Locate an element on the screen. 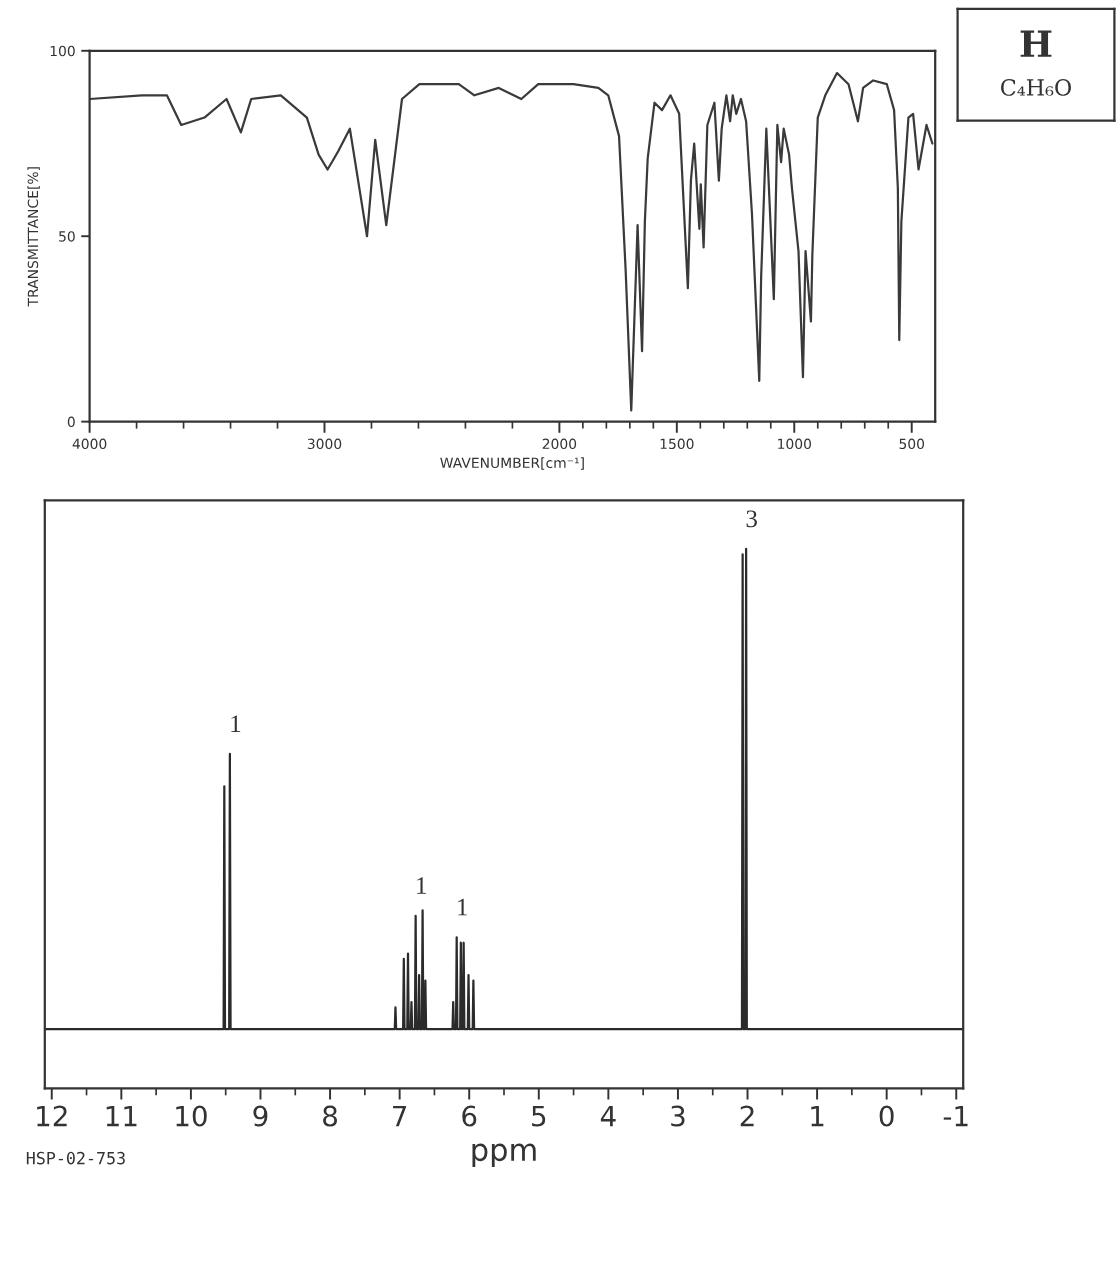  x-tick-label: 10 is located at coordinates (191, 1116).